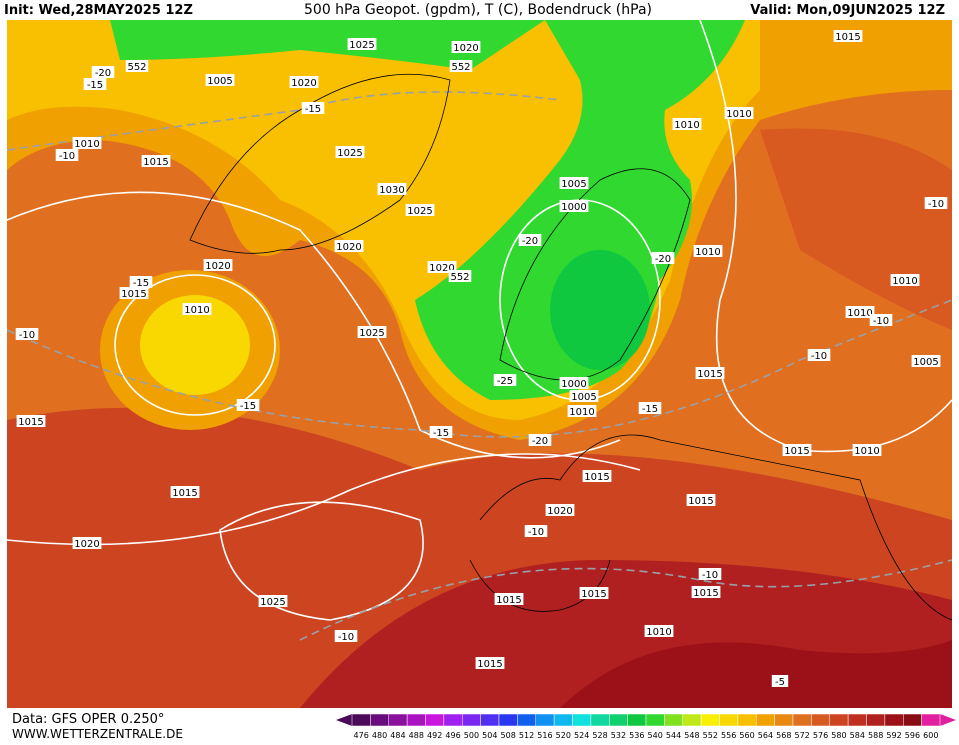  Describe the element at coordinates (544, 735) in the screenshot. I see `colorbar-label: 516` at that location.